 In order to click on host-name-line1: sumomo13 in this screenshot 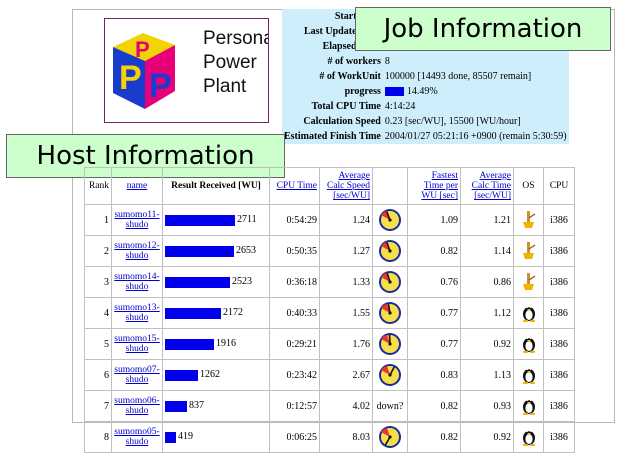, I will do `click(135, 308)`.